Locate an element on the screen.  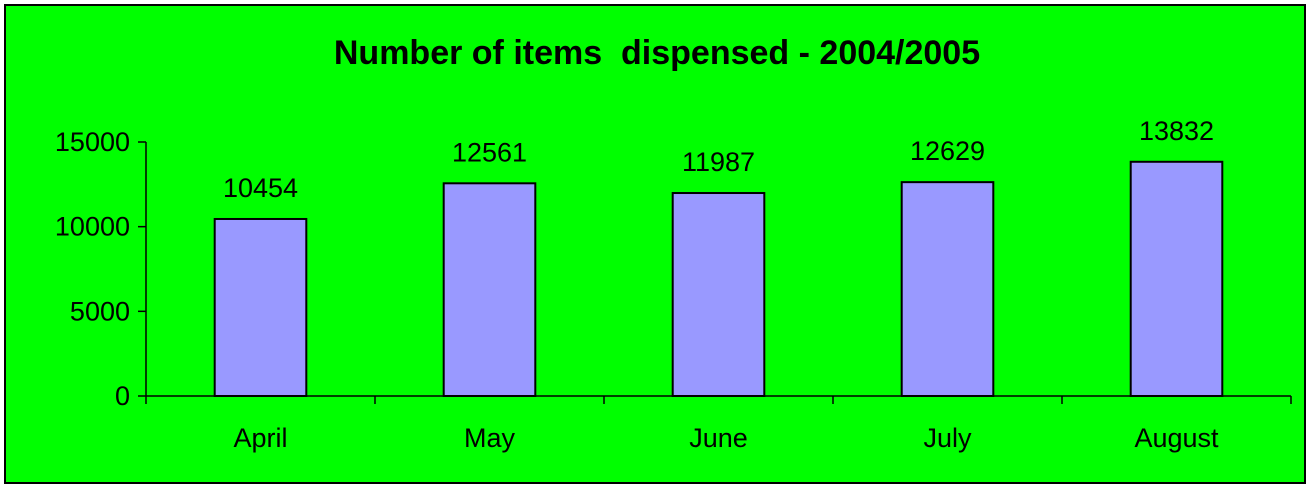
bar-august is located at coordinates (1176, 278).